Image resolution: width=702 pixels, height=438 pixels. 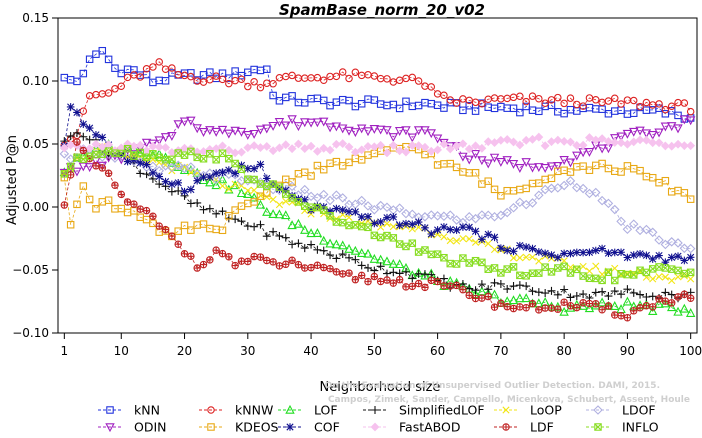 What do you see at coordinates (121, 351) in the screenshot?
I see `x-tick-label: 10` at bounding box center [121, 351].